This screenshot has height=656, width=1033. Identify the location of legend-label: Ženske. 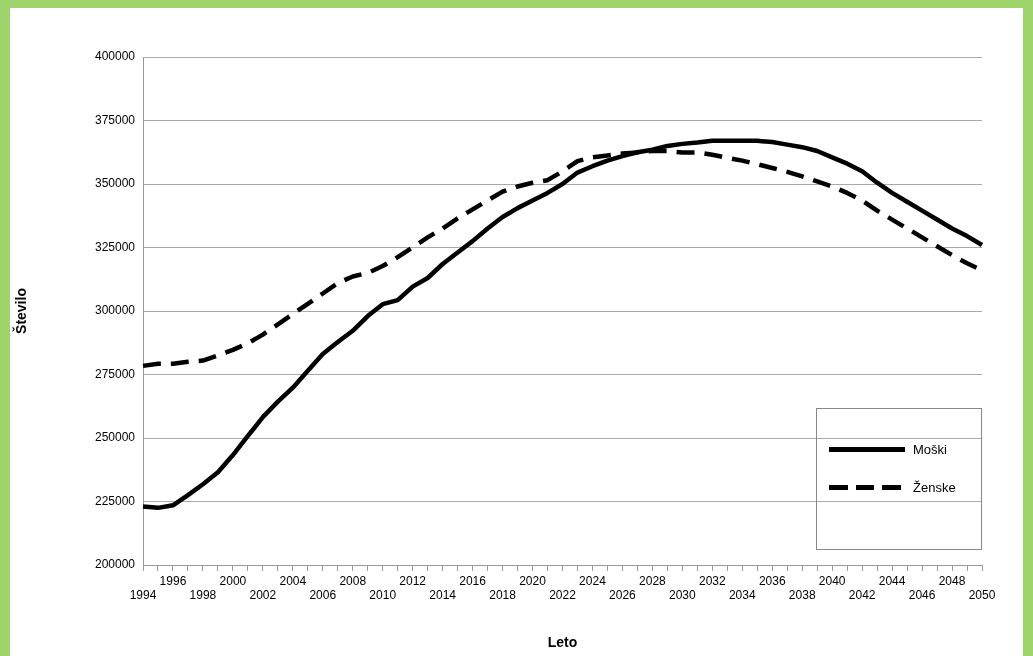
(934, 487).